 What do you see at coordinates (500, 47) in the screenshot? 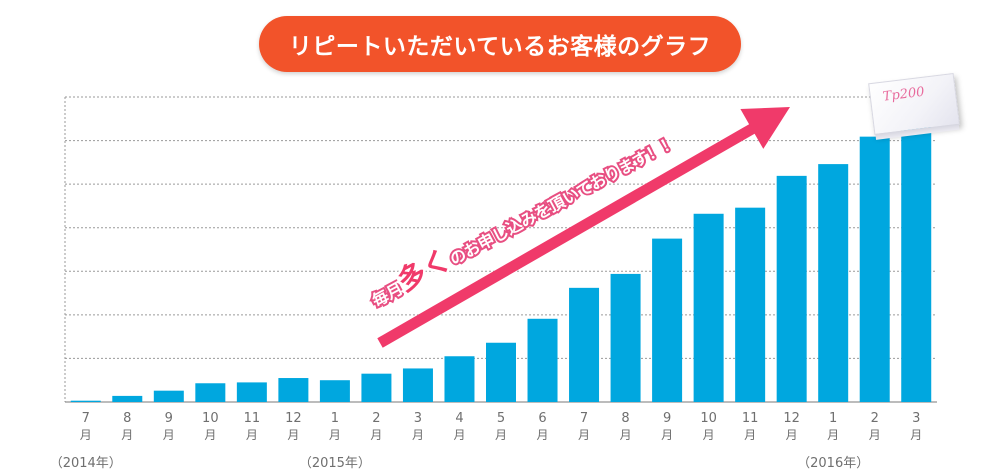
I see `chart-title: リピートいただいているお客様のグラフ` at bounding box center [500, 47].